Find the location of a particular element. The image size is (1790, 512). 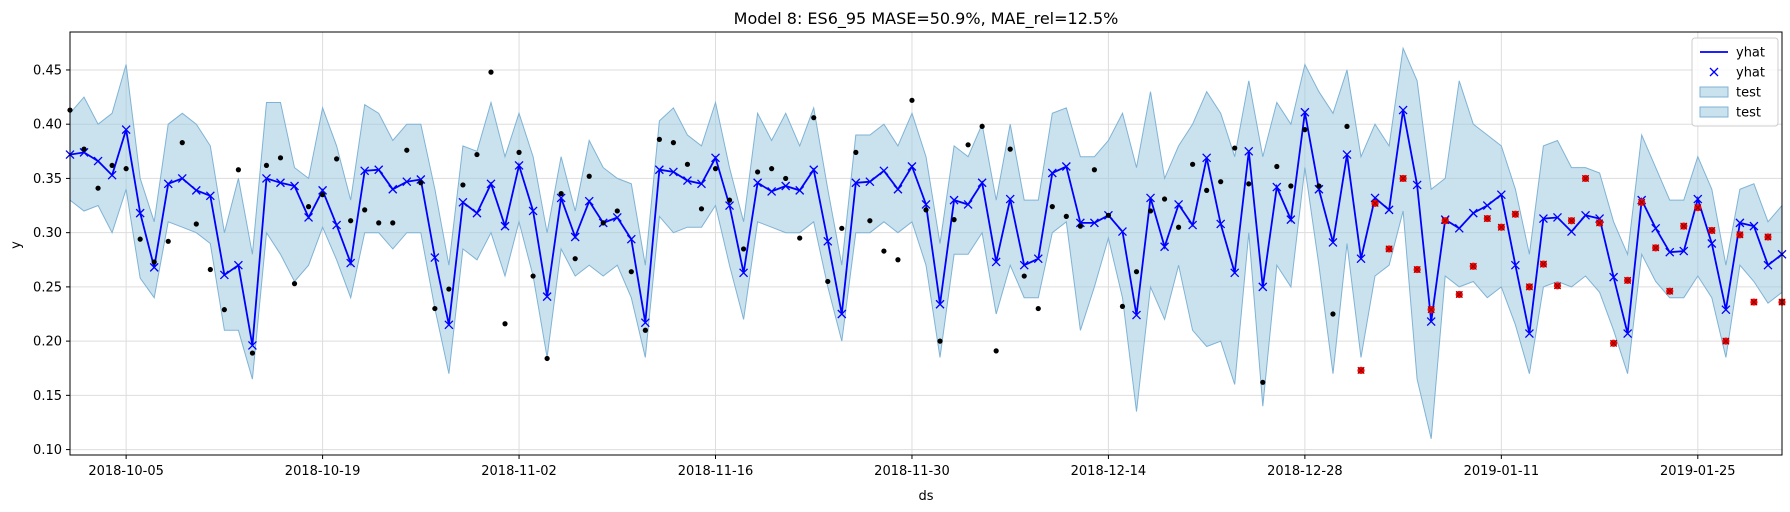

legend-label: yhat is located at coordinates (1750, 73).